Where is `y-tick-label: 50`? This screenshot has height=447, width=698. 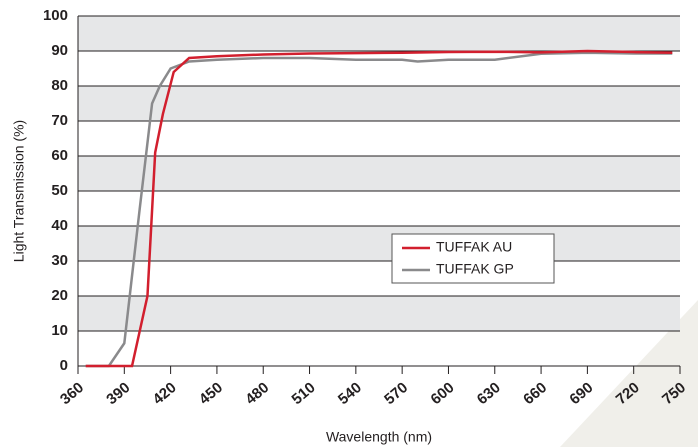
y-tick-label: 50 is located at coordinates (59, 190).